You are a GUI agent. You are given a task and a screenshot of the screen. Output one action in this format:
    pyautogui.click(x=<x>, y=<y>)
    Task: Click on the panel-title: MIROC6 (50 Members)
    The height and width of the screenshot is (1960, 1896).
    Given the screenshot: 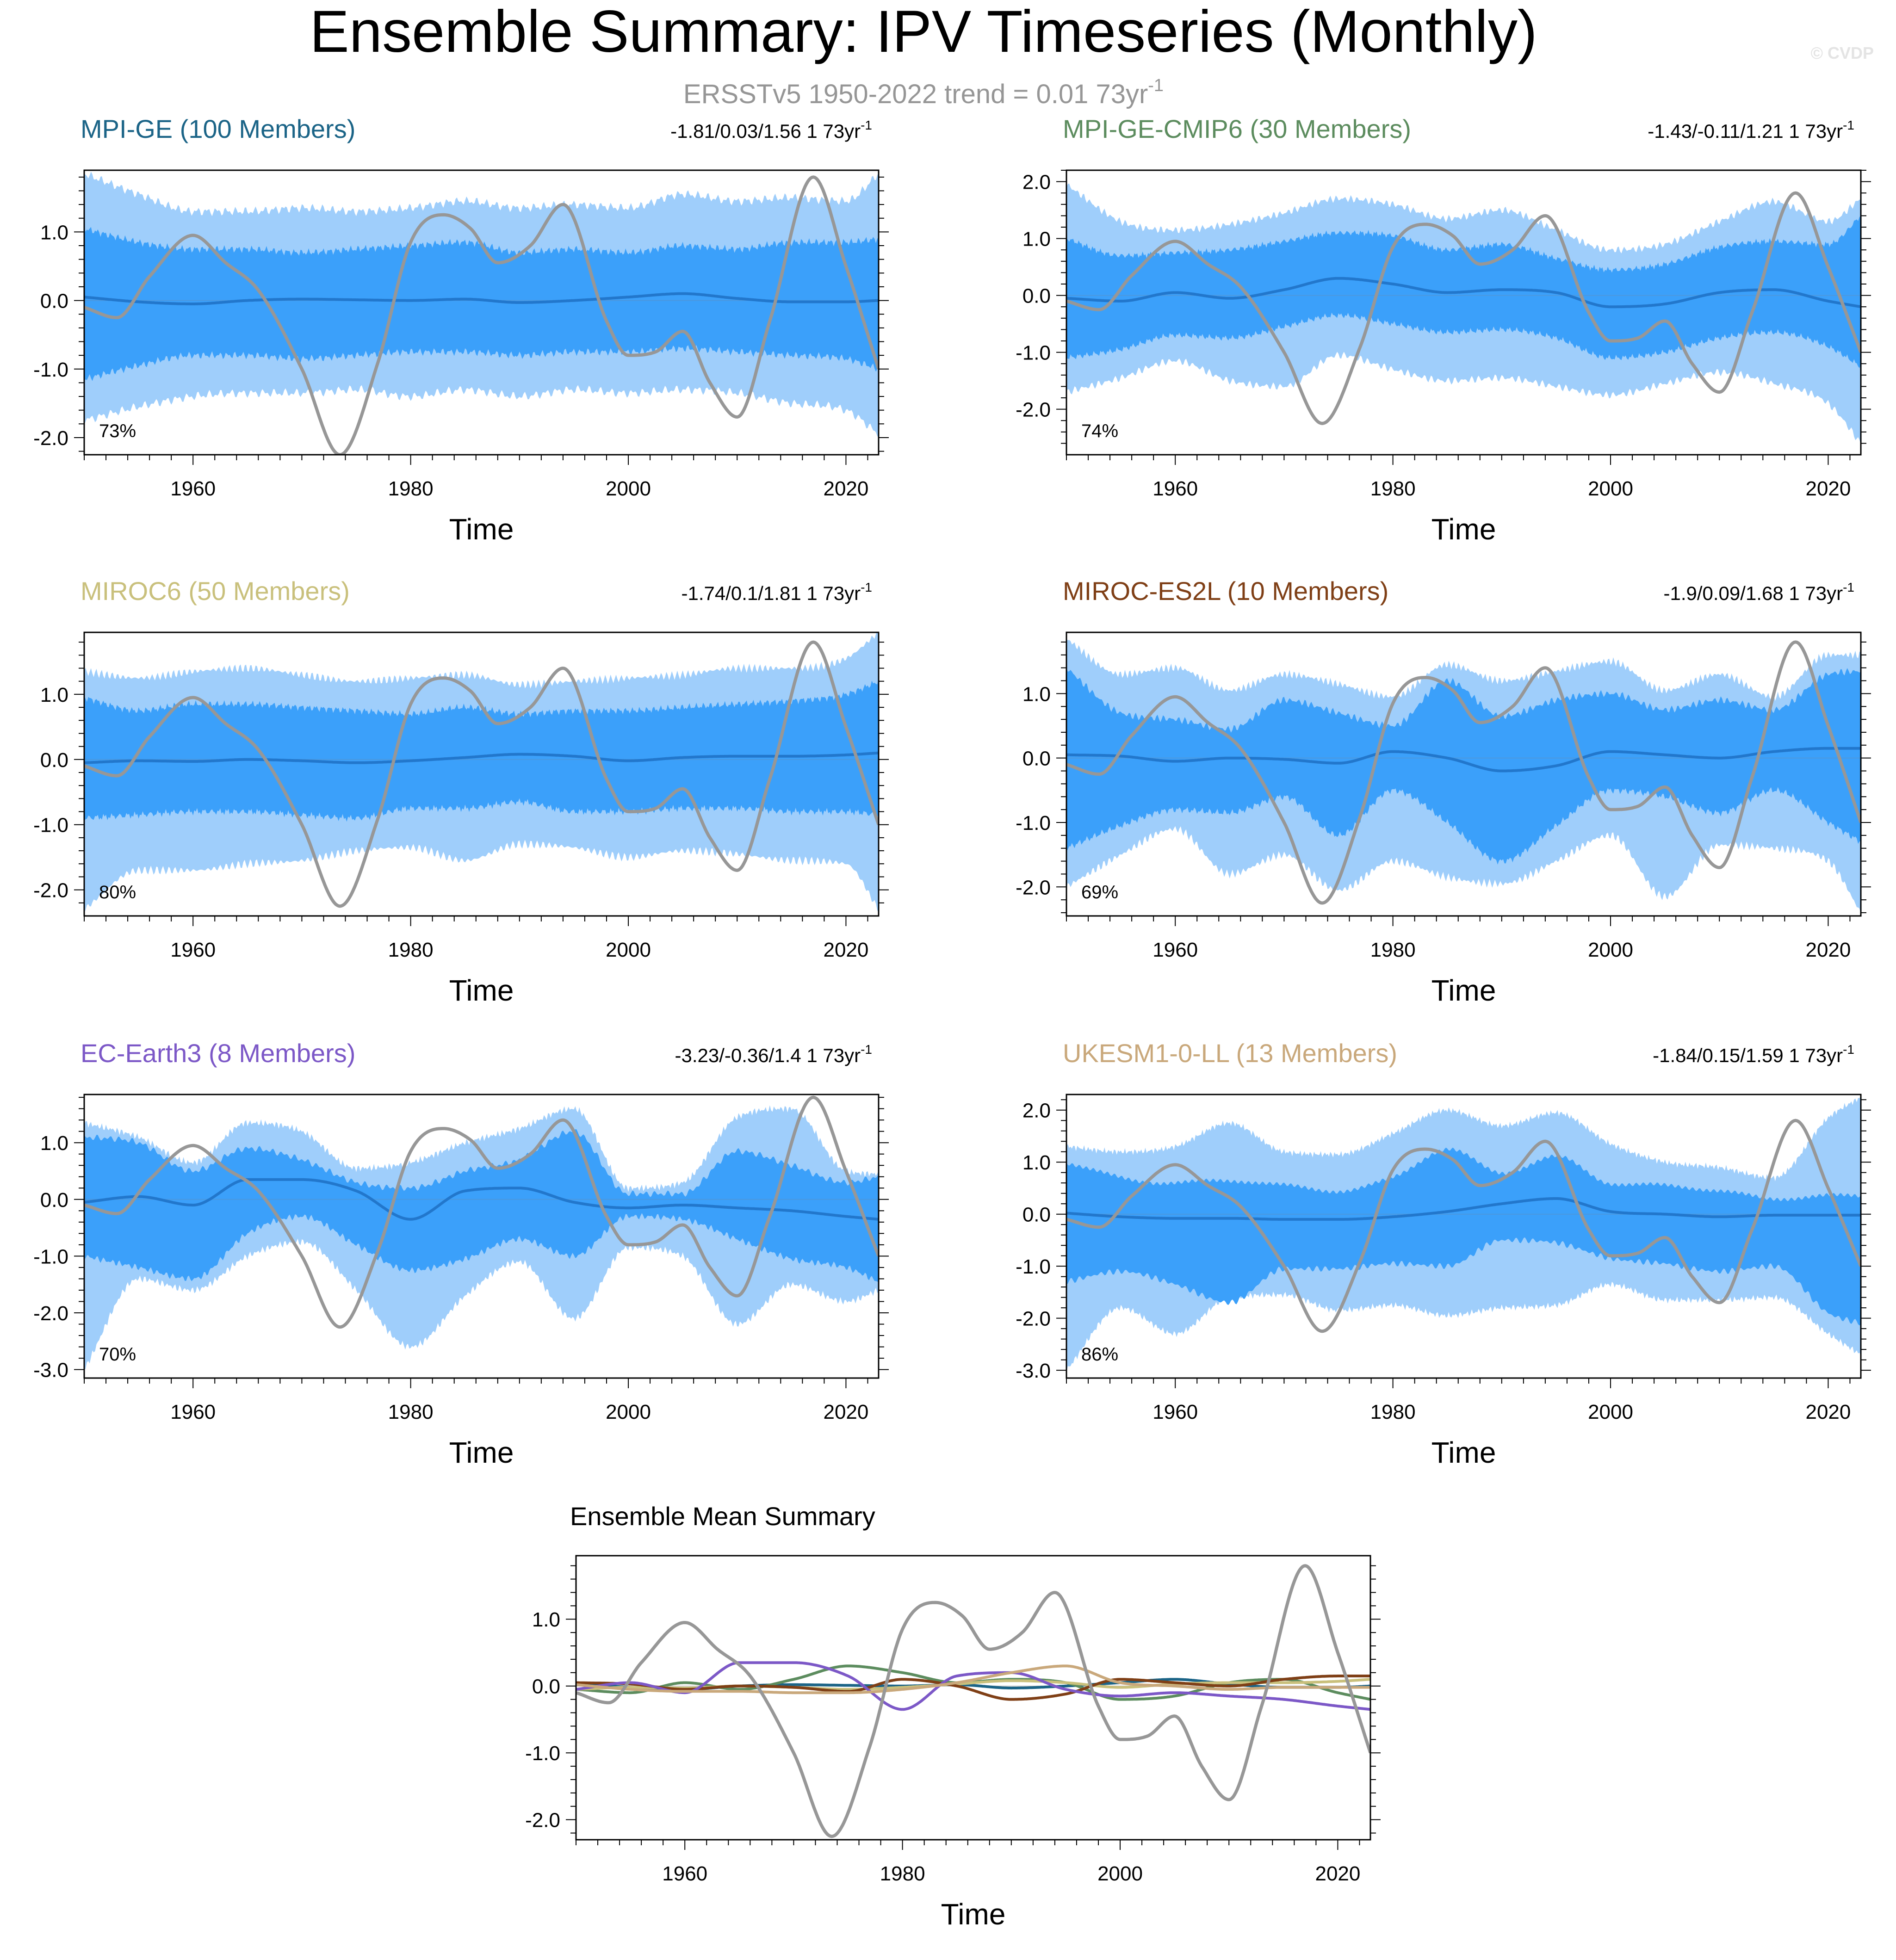 What is the action you would take?
    pyautogui.click(x=215, y=591)
    